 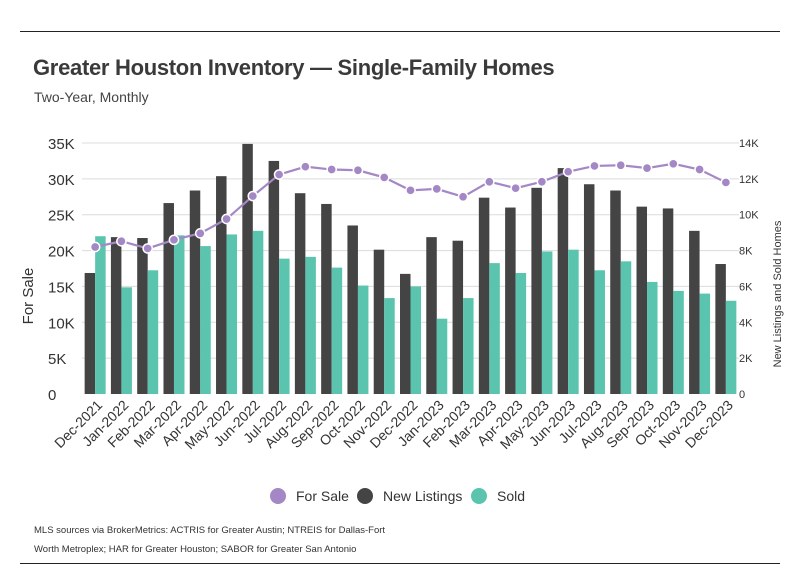 I want to click on y-tick-label-left: 5K, so click(x=57, y=359).